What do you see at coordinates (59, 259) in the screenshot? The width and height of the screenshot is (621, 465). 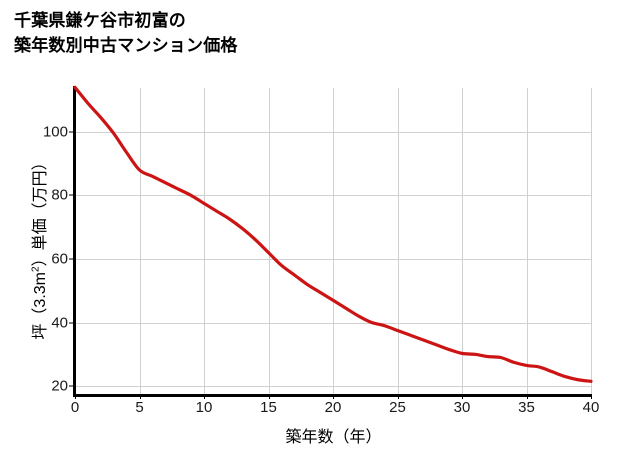 I see `y-tick-label: 60` at bounding box center [59, 259].